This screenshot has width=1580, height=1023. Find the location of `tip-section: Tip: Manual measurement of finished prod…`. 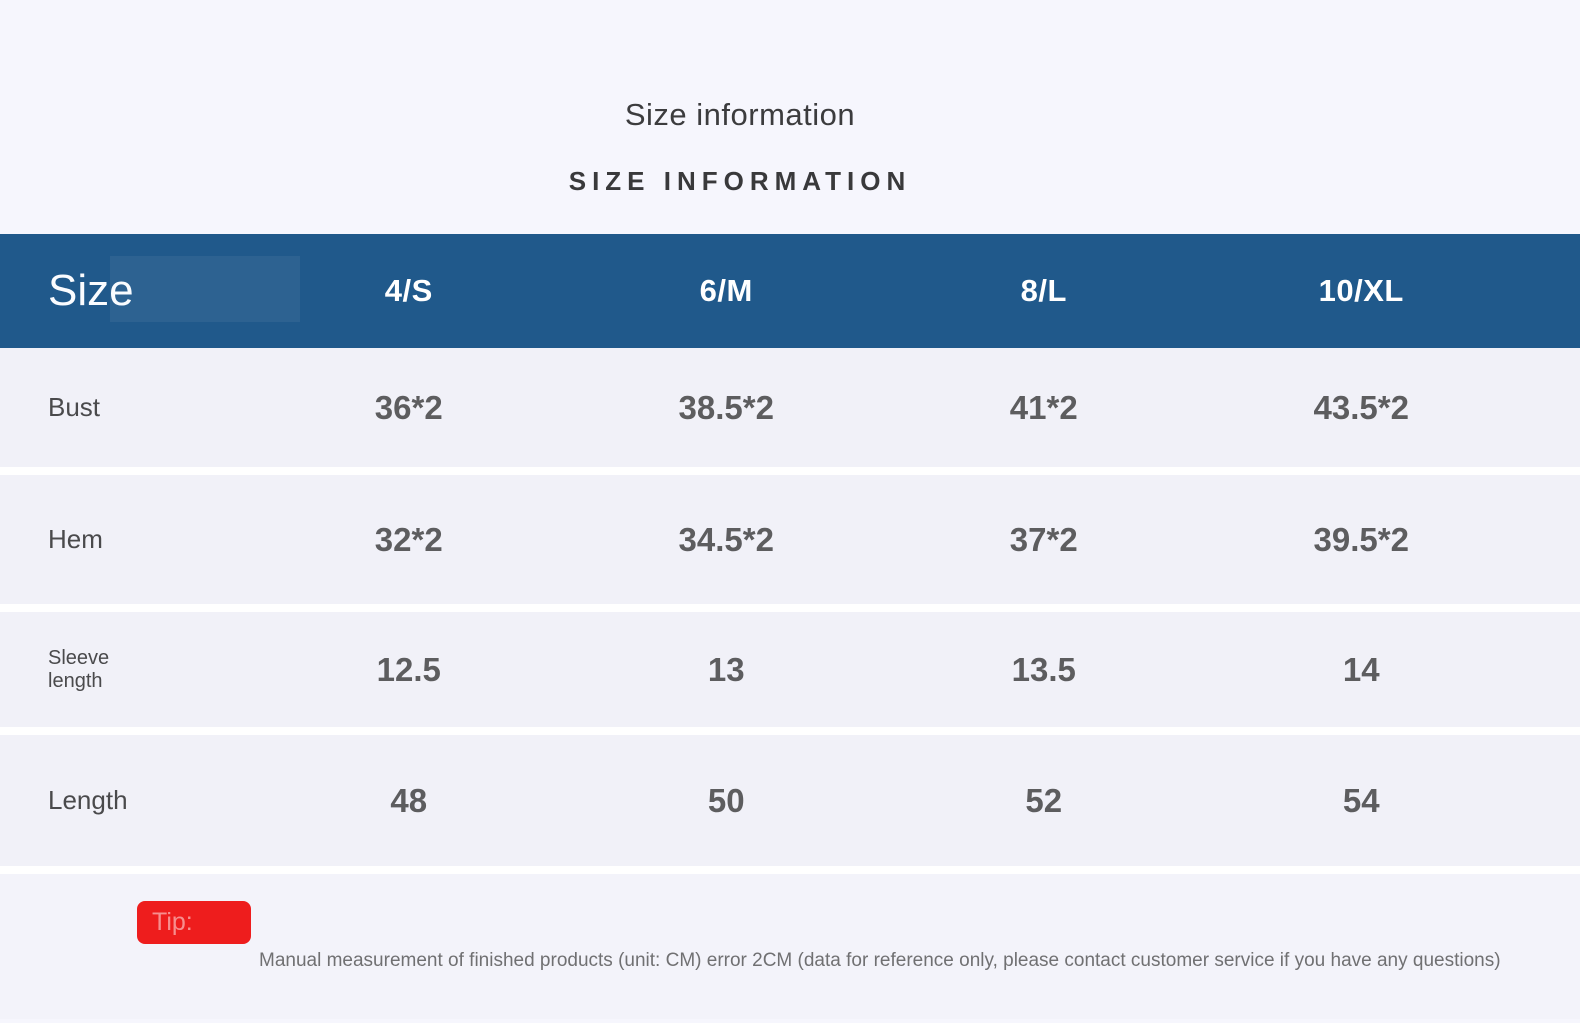

tip-section: Tip: Manual measurement of finished prod… is located at coordinates (790, 946).